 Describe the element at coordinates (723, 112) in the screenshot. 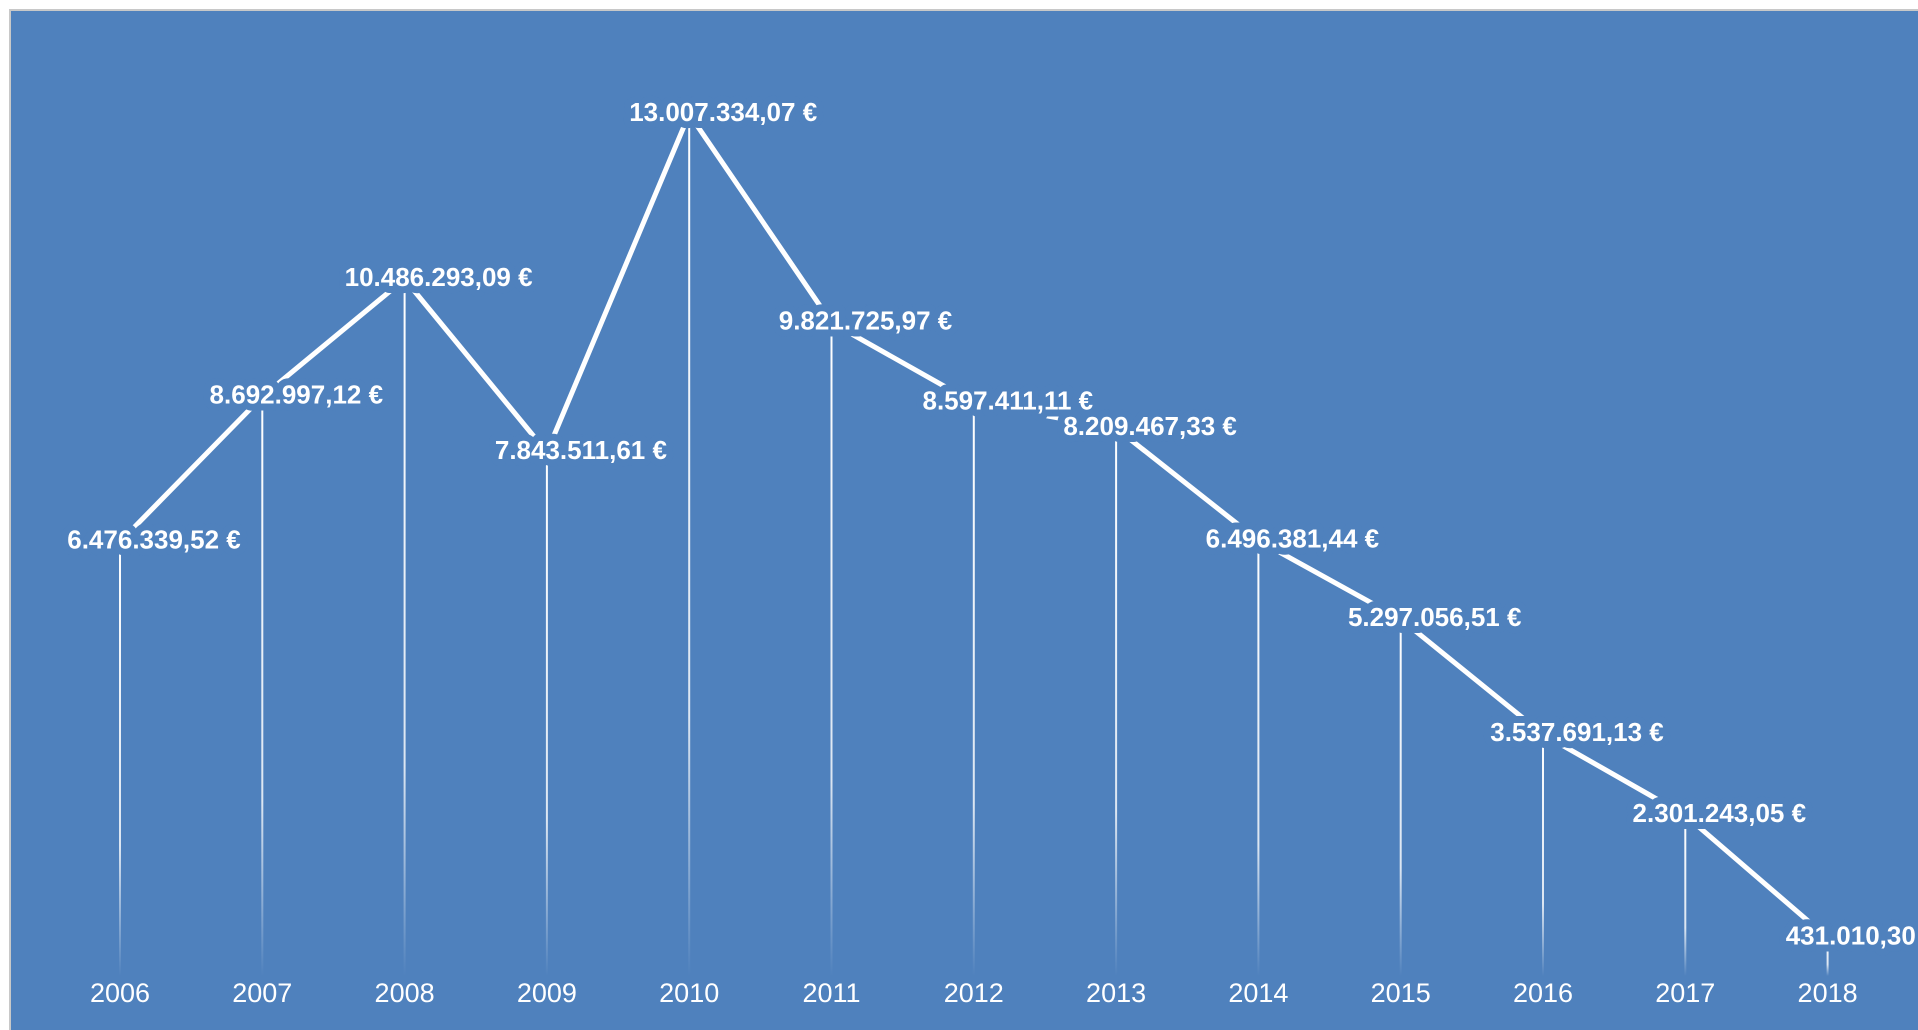

I see `data-label: 13.007.334,07 €` at that location.